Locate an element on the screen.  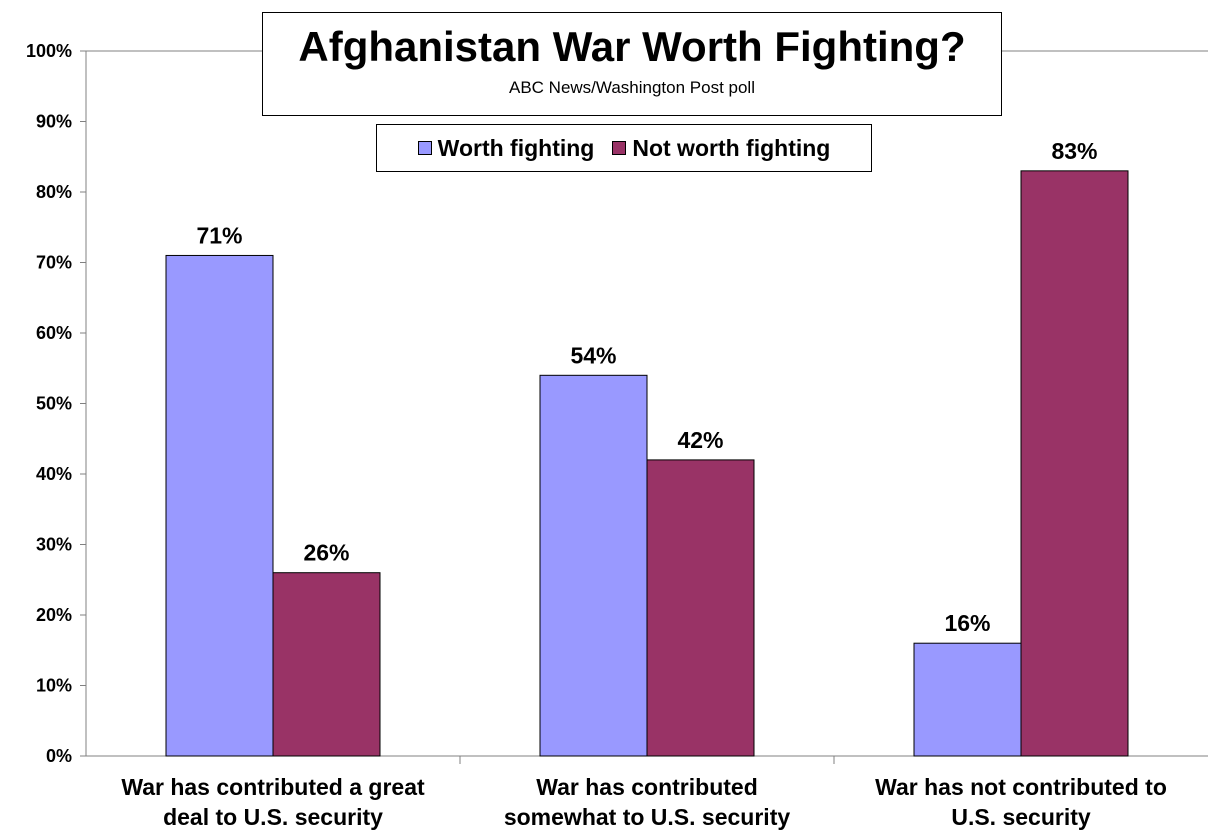
category-label: U.S. security is located at coordinates (1021, 817).